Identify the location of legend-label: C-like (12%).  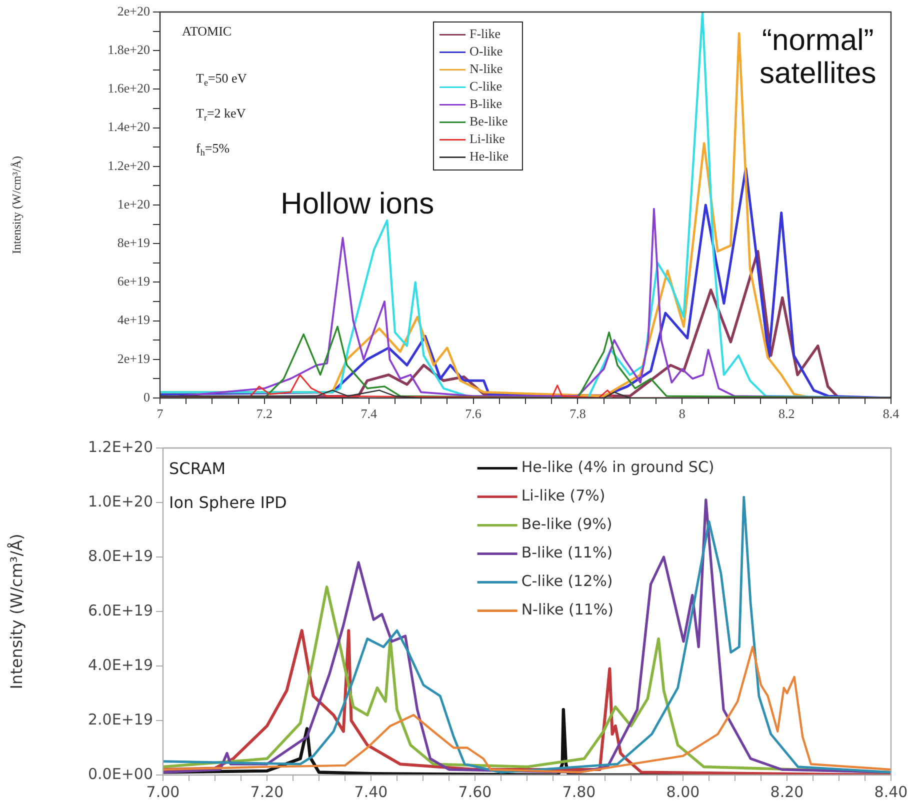
(567, 581).